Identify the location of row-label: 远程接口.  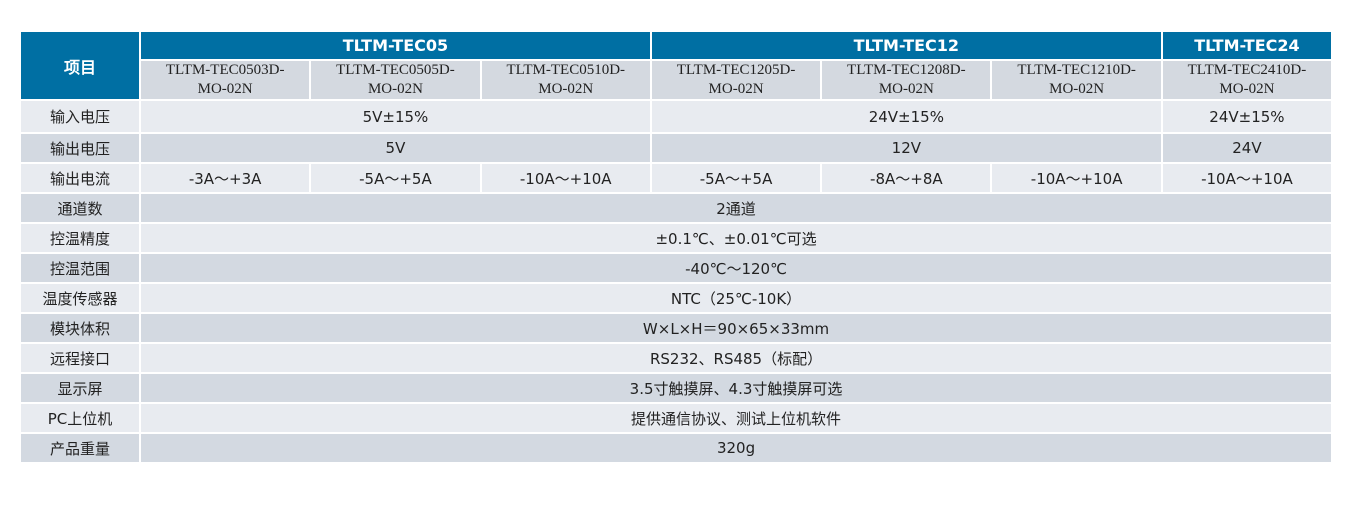
(80, 358).